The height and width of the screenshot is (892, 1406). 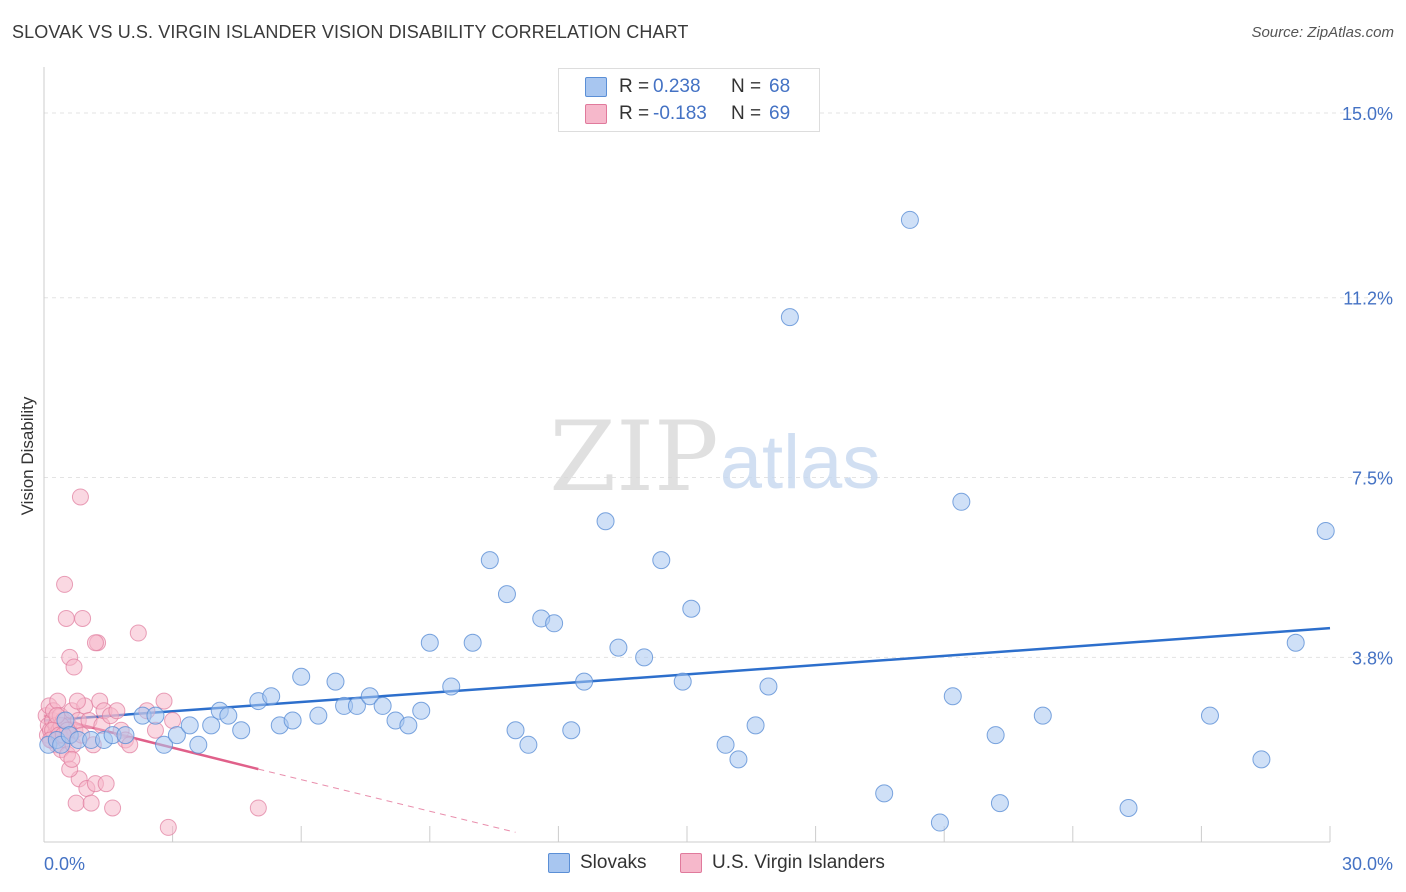 I want to click on legend-n-value: 69, so click(x=780, y=113).